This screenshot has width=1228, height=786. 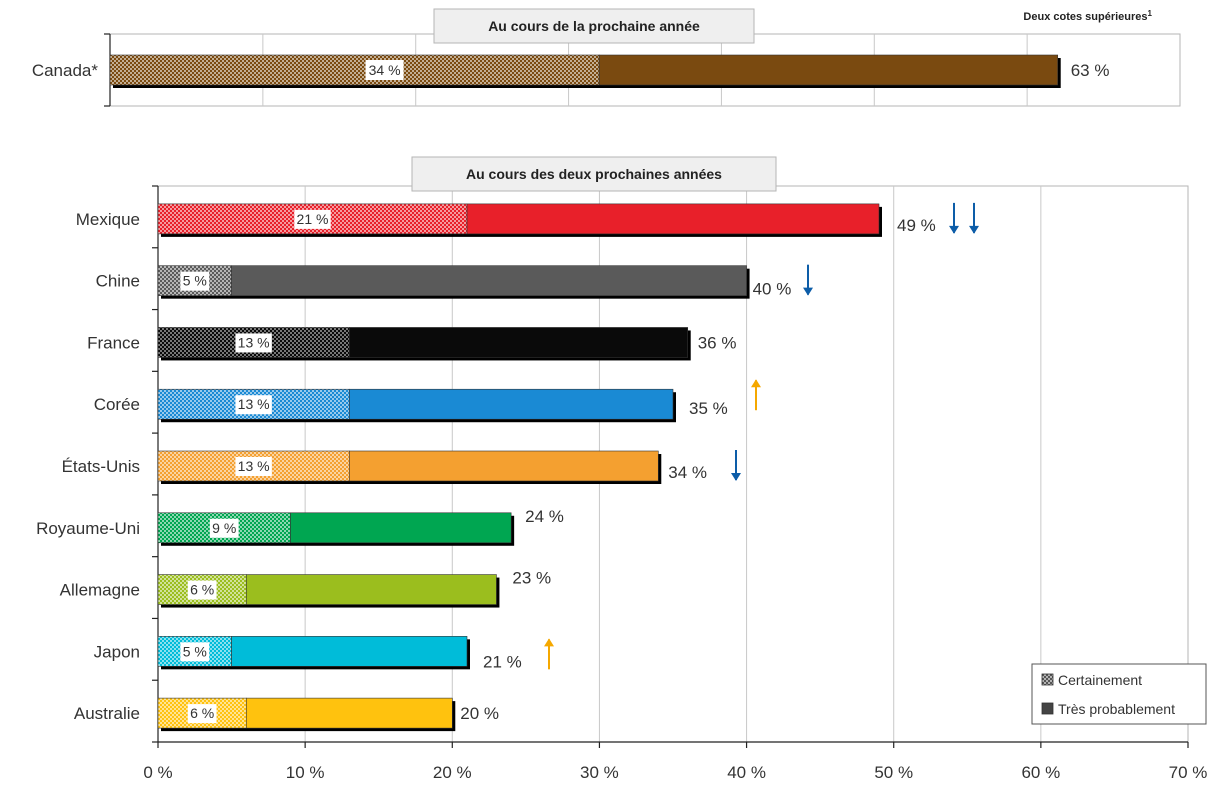 What do you see at coordinates (108, 219) in the screenshot?
I see `category-label-mexique: Mexique` at bounding box center [108, 219].